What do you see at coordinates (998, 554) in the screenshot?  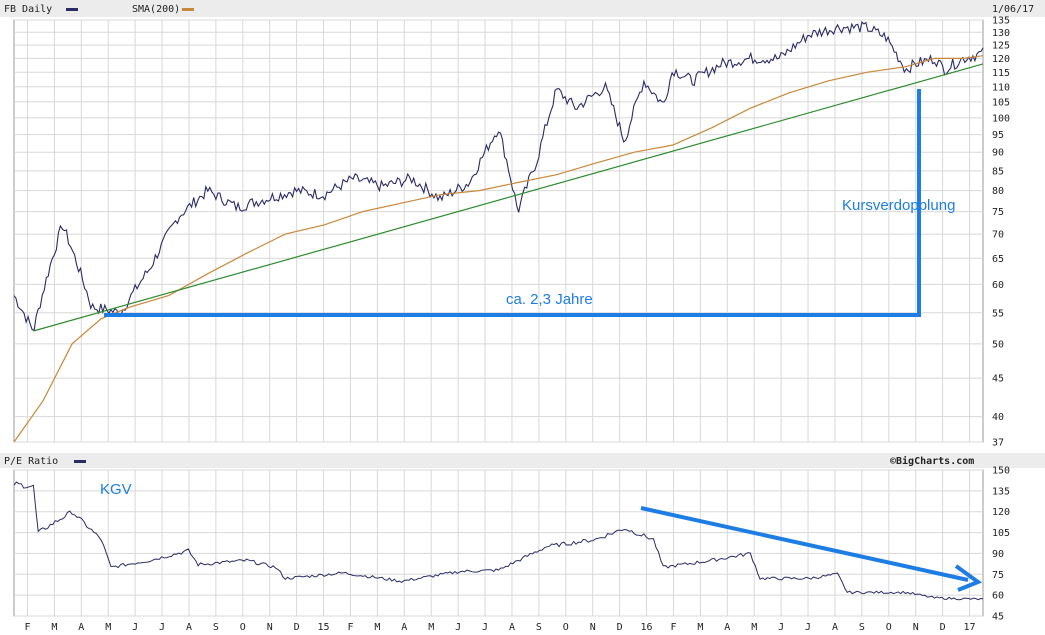 I see `pe-tick-label: 90` at bounding box center [998, 554].